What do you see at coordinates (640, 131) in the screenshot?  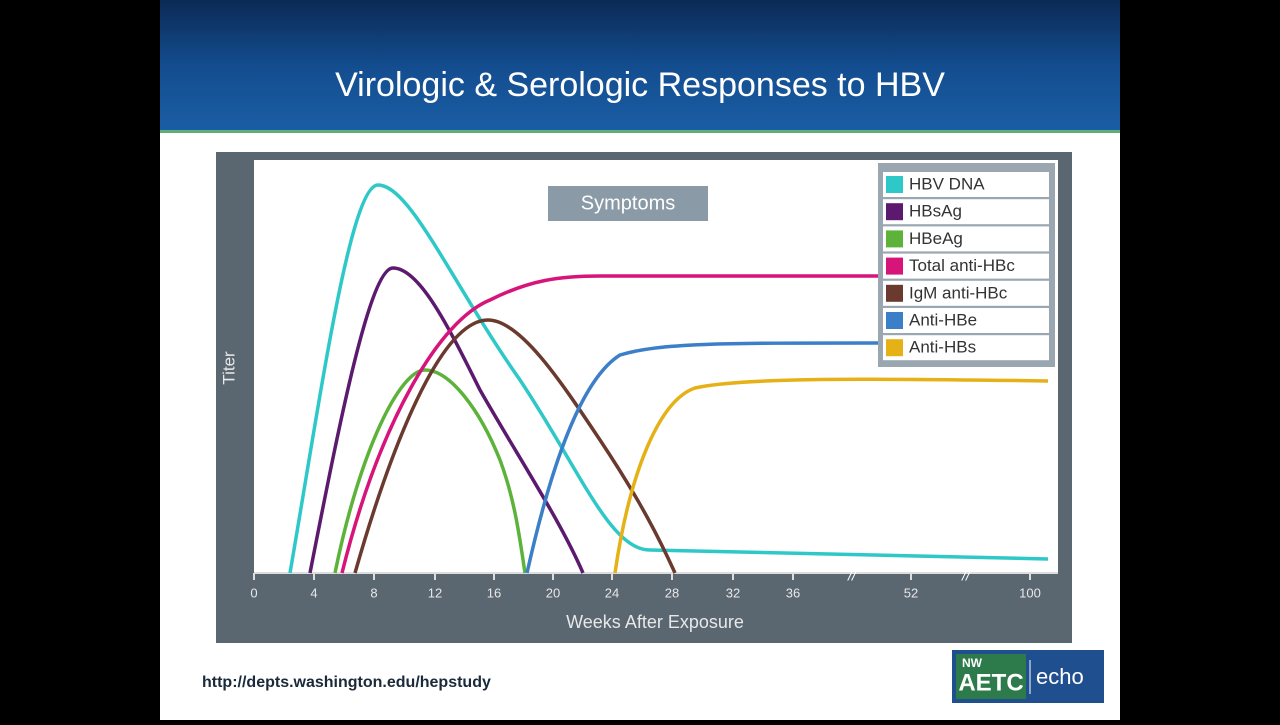 I see `header-rule` at bounding box center [640, 131].